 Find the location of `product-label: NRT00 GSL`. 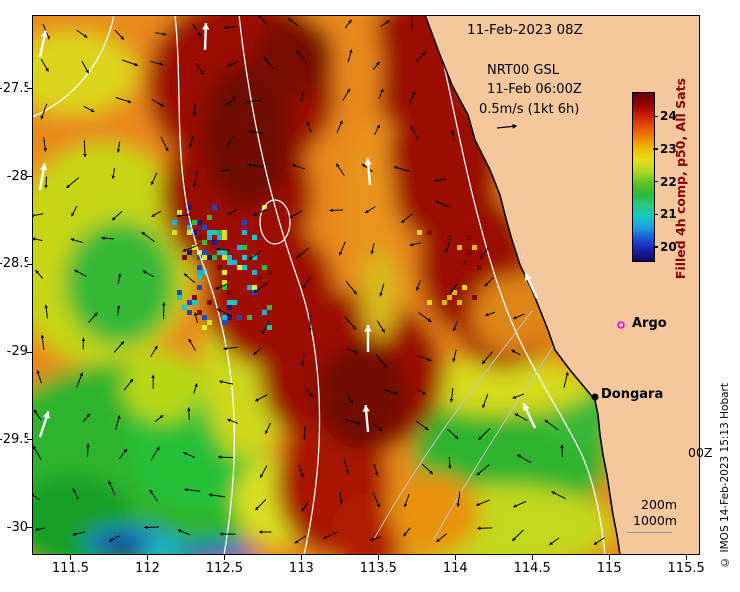

product-label: NRT00 GSL is located at coordinates (523, 70).